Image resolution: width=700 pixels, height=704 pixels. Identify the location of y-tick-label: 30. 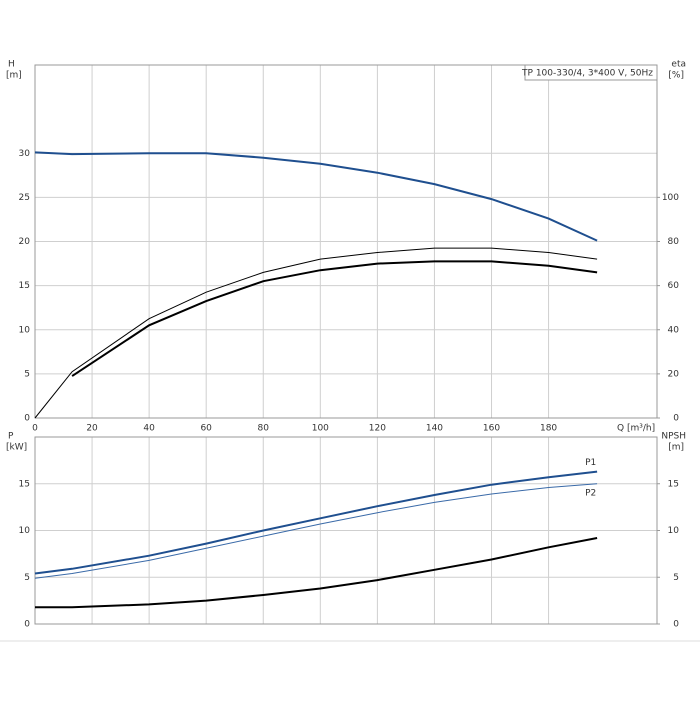
(25, 154).